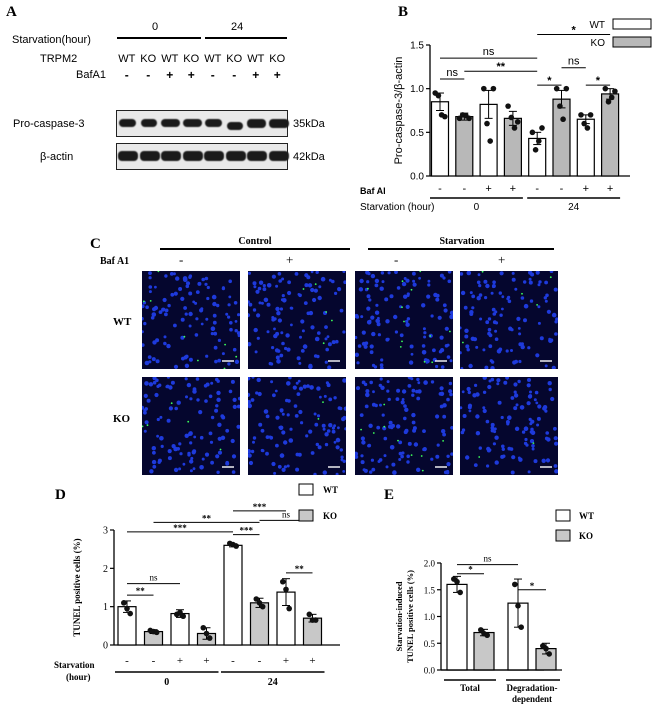 The height and width of the screenshot is (713, 669). I want to click on baf-a1-label: Baf A1, so click(115, 261).